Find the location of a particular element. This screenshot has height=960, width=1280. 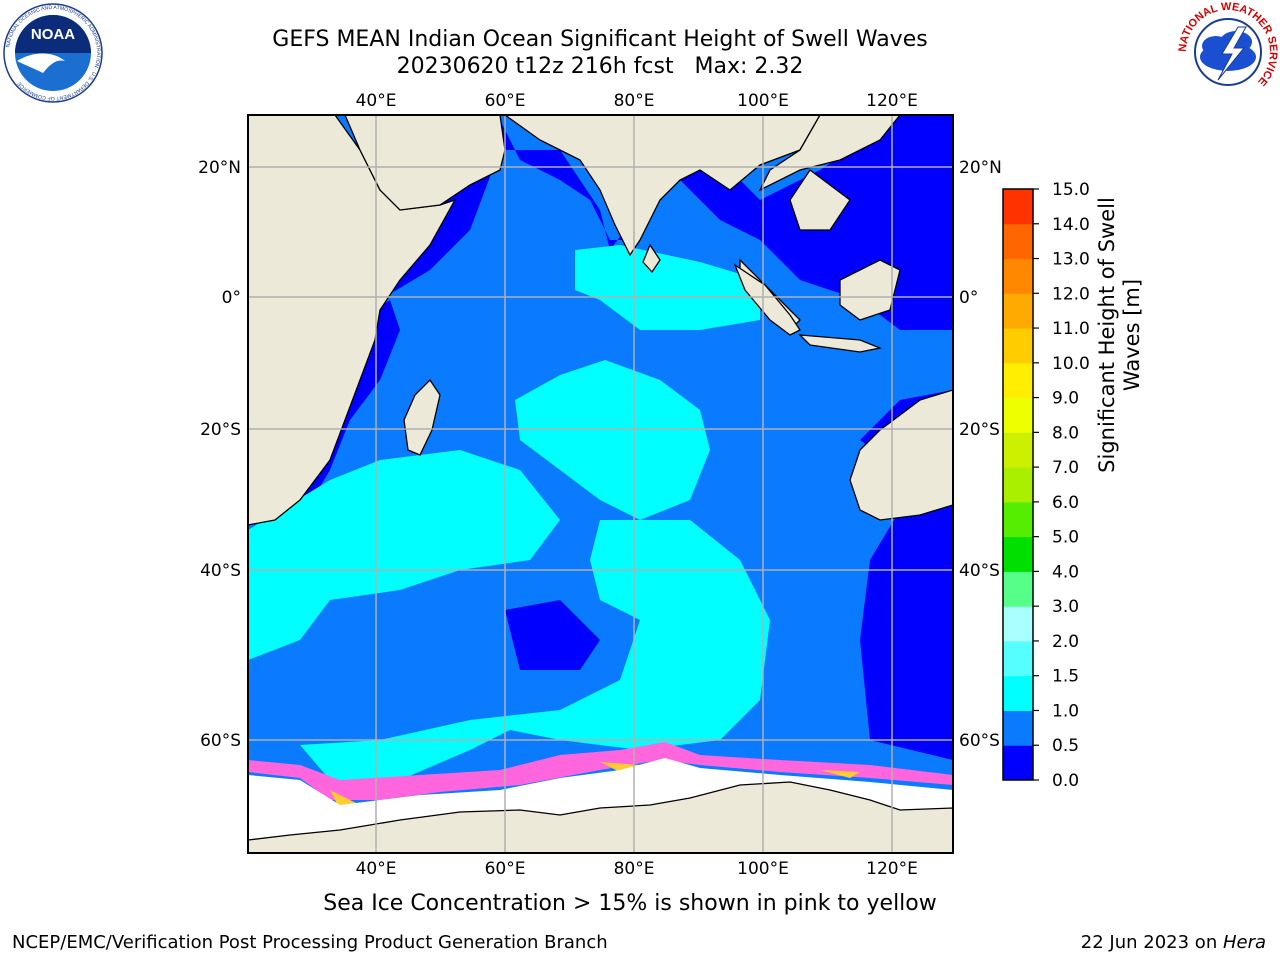

land-india is located at coordinates (662, 186).